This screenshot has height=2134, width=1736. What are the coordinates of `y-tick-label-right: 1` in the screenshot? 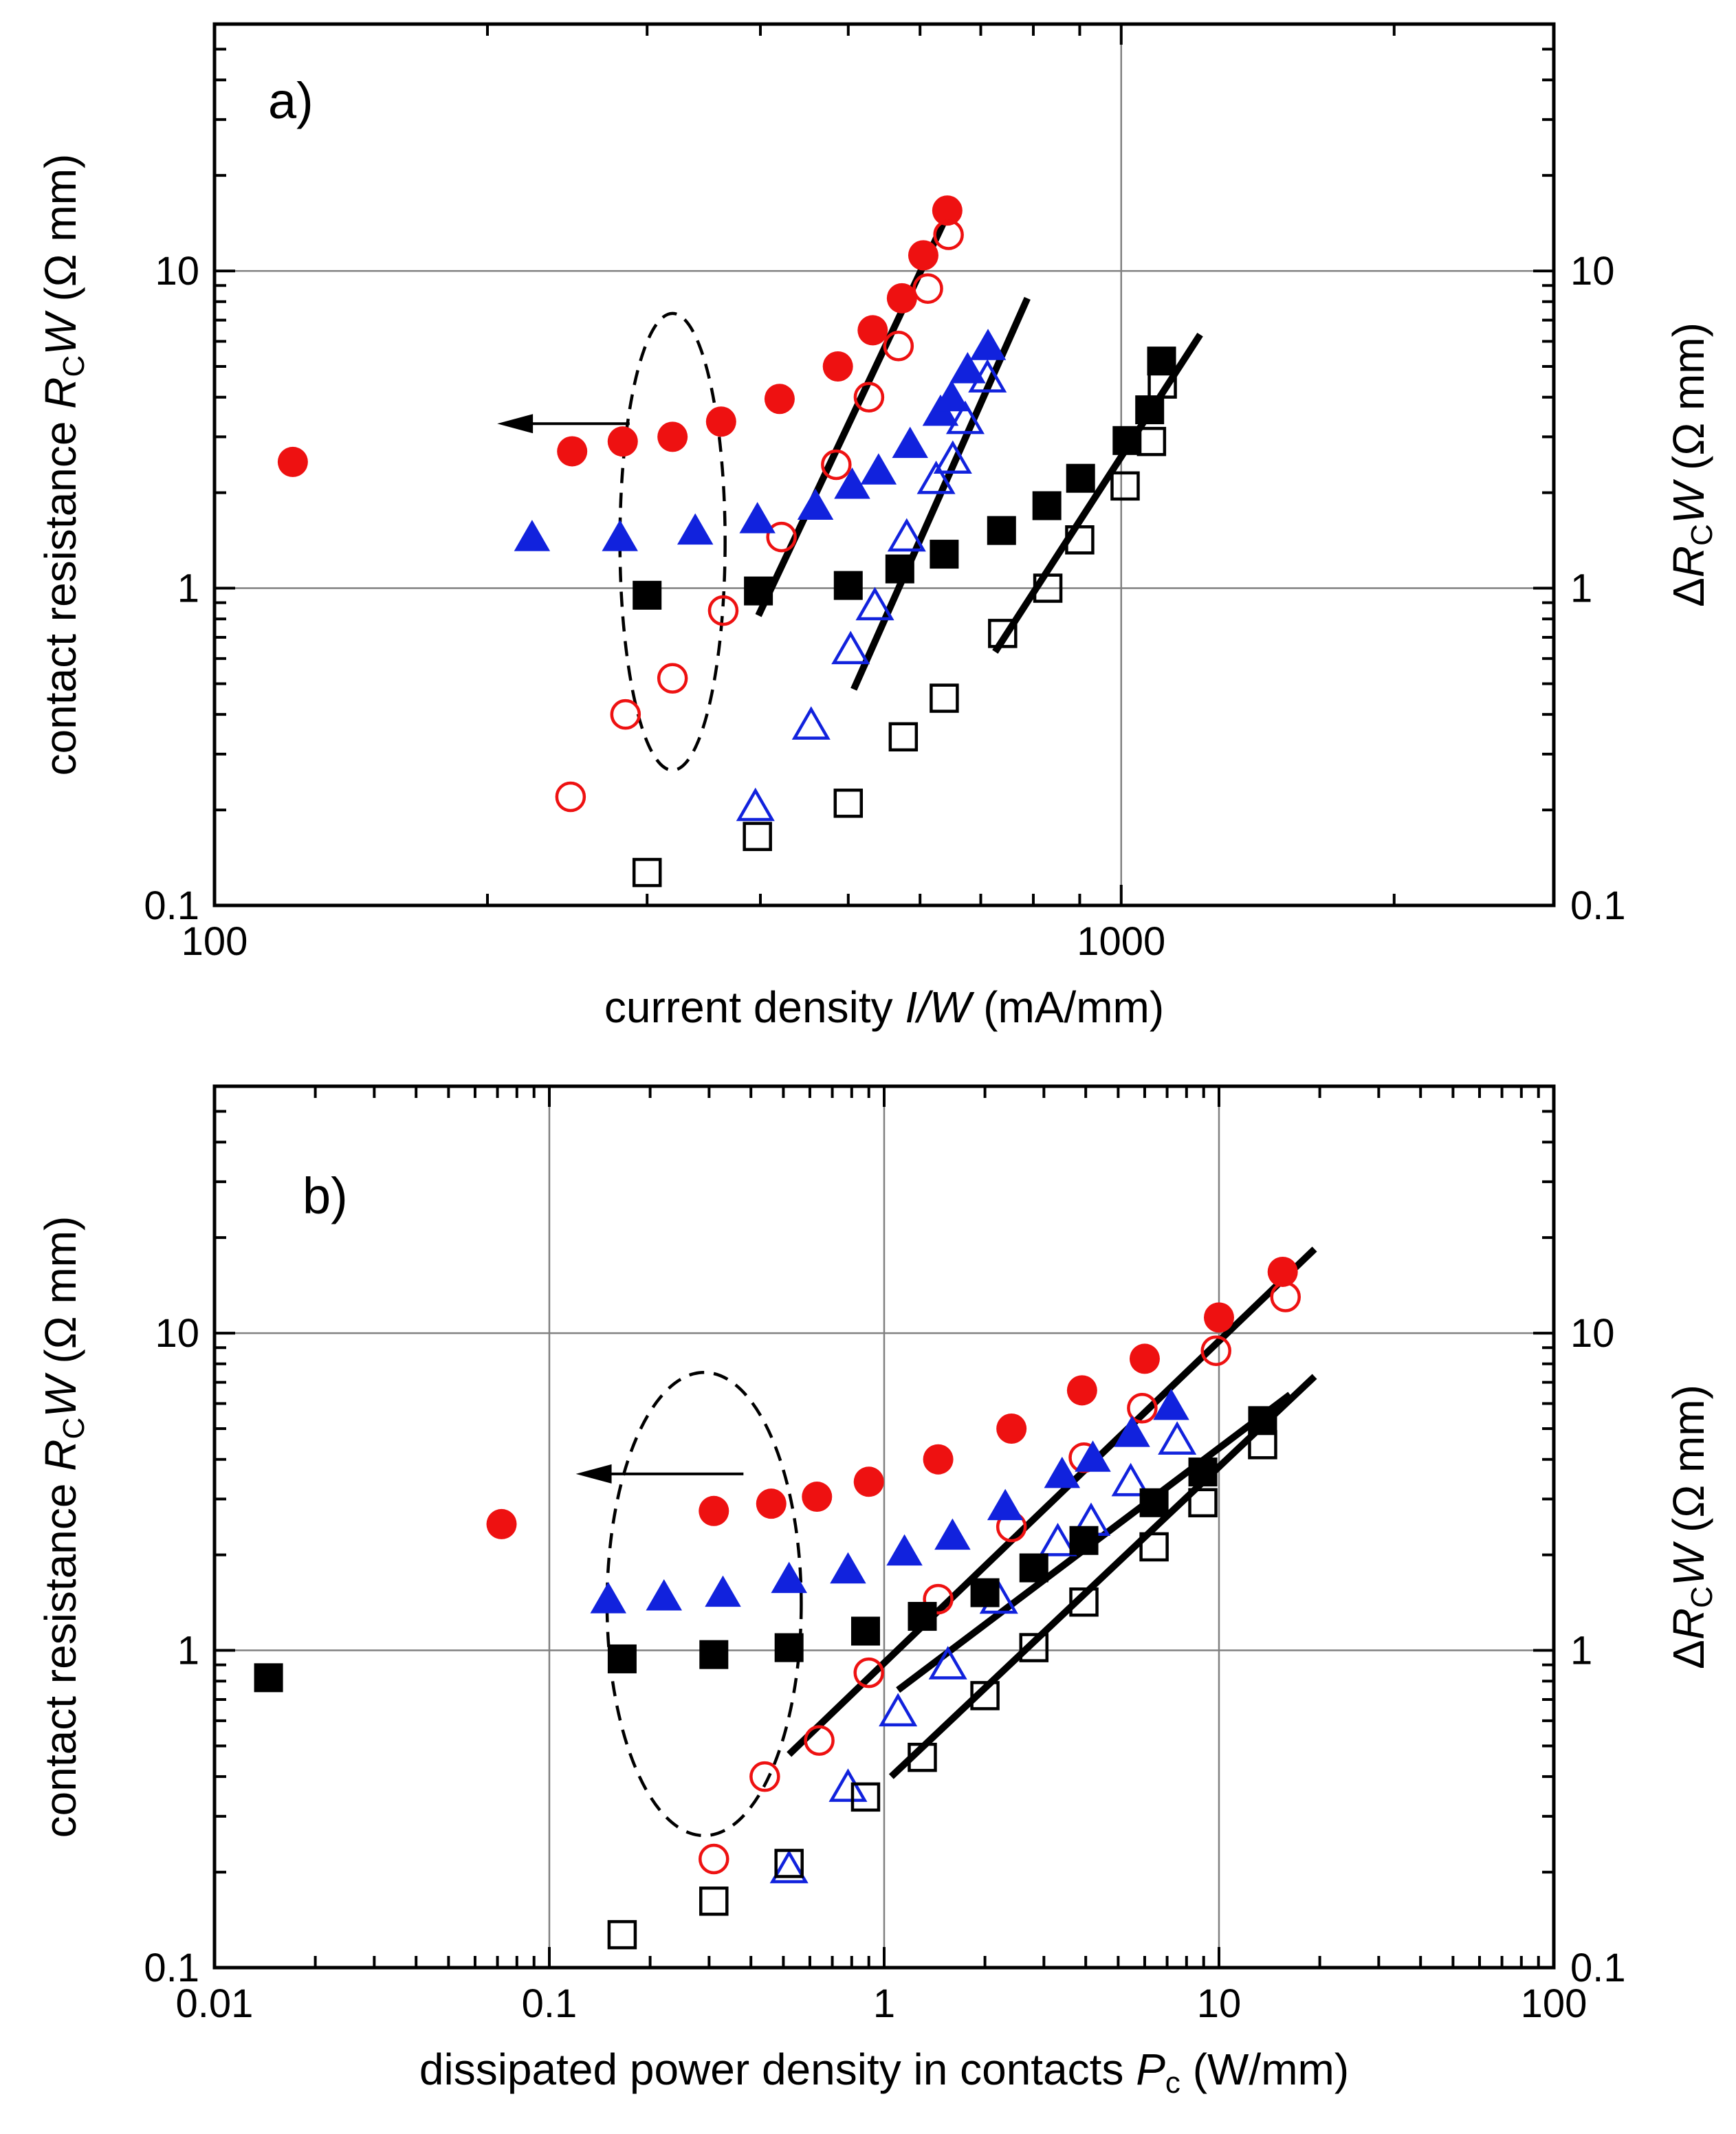 It's located at (1581, 588).